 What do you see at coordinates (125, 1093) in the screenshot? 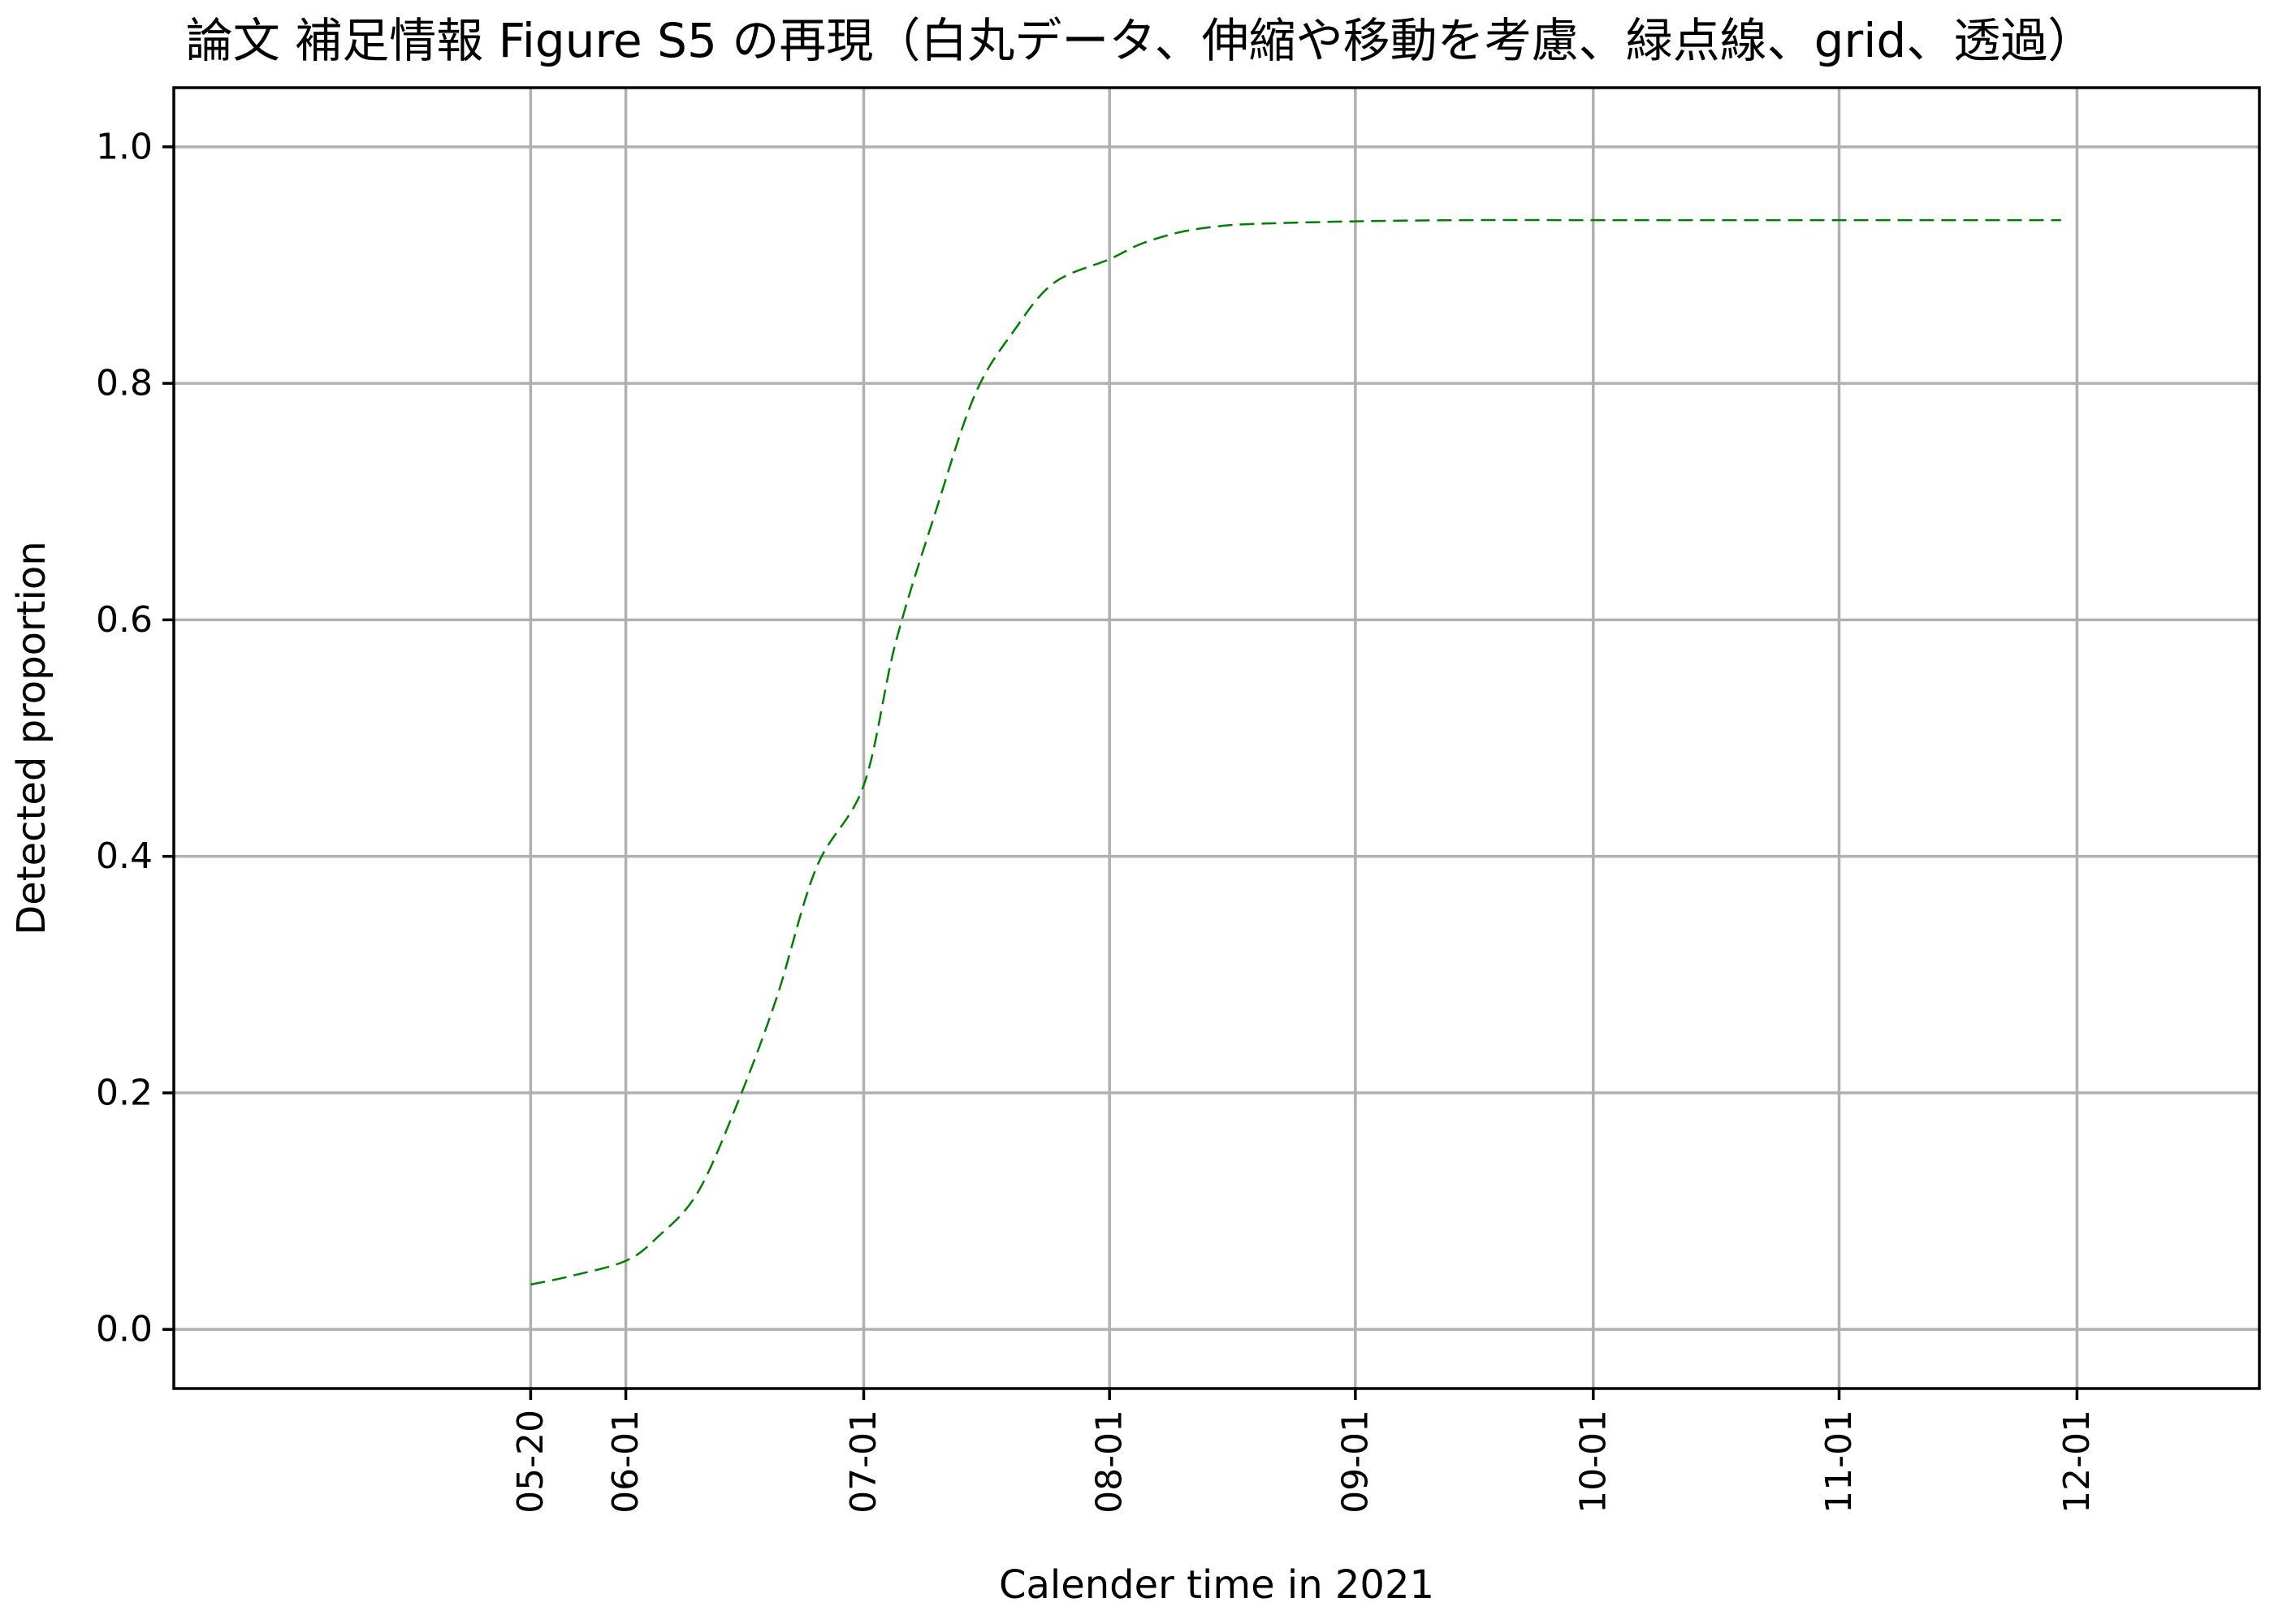
I see `y-tick-label-0.2: 0.2` at bounding box center [125, 1093].